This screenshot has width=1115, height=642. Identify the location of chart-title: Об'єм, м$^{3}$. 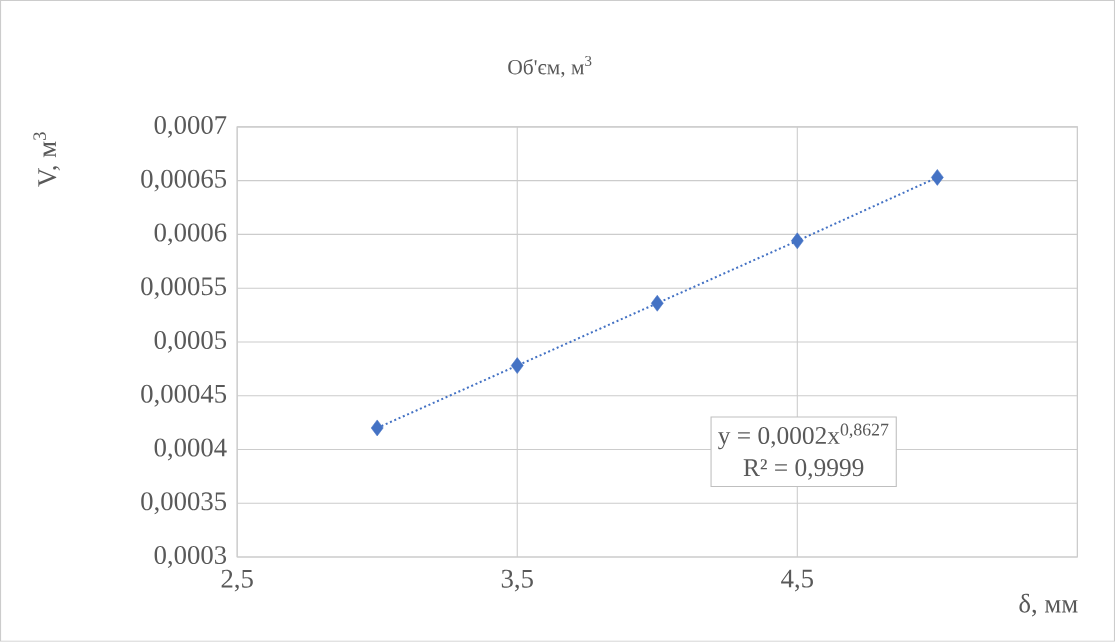
(550, 67).